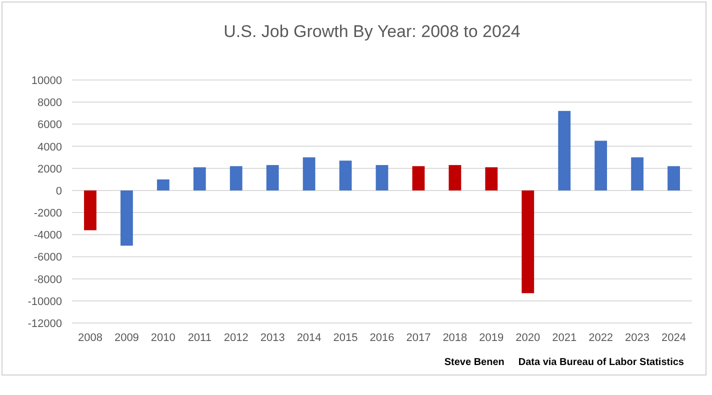  I want to click on x-tick-label: 2016, so click(382, 338).